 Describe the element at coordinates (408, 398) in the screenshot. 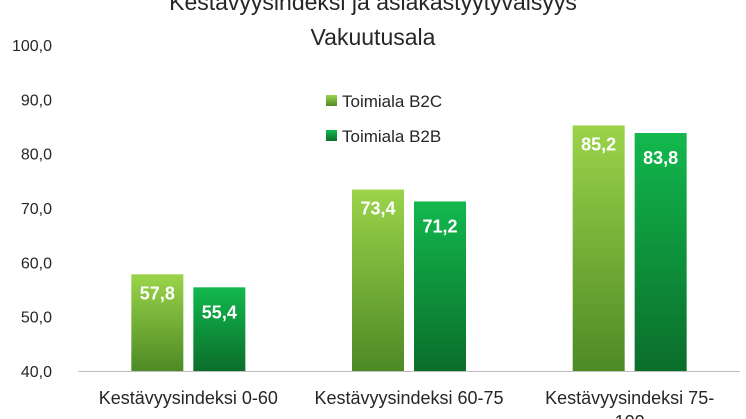

I see `x-category-label: Kestävyysindeksi 60-75` at that location.